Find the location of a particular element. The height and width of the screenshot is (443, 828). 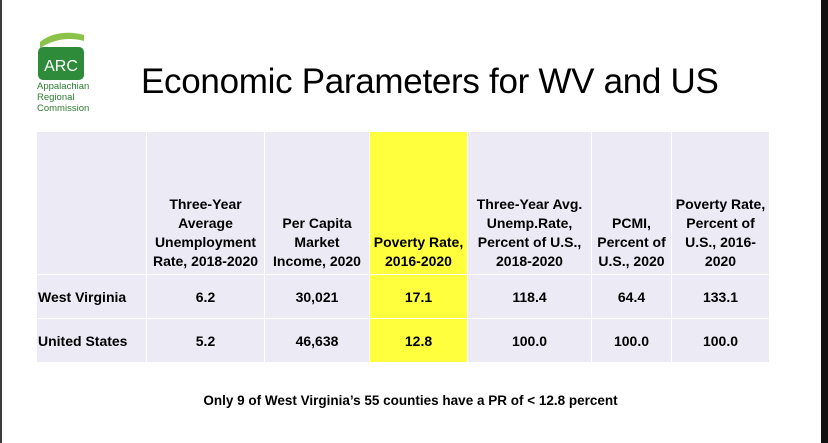

window-border-right is located at coordinates (824, 221).